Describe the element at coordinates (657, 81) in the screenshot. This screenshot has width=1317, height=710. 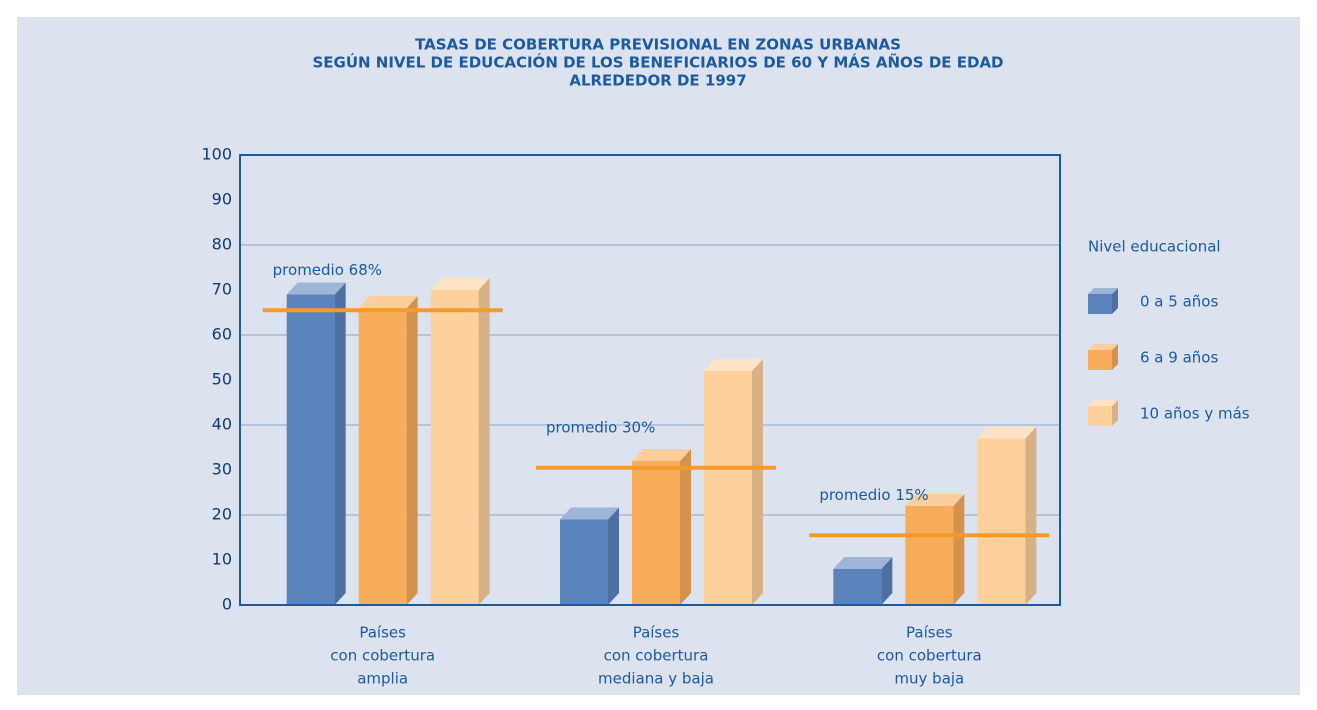
I see `chart-title: ALREDEDOR DE 1997` at that location.